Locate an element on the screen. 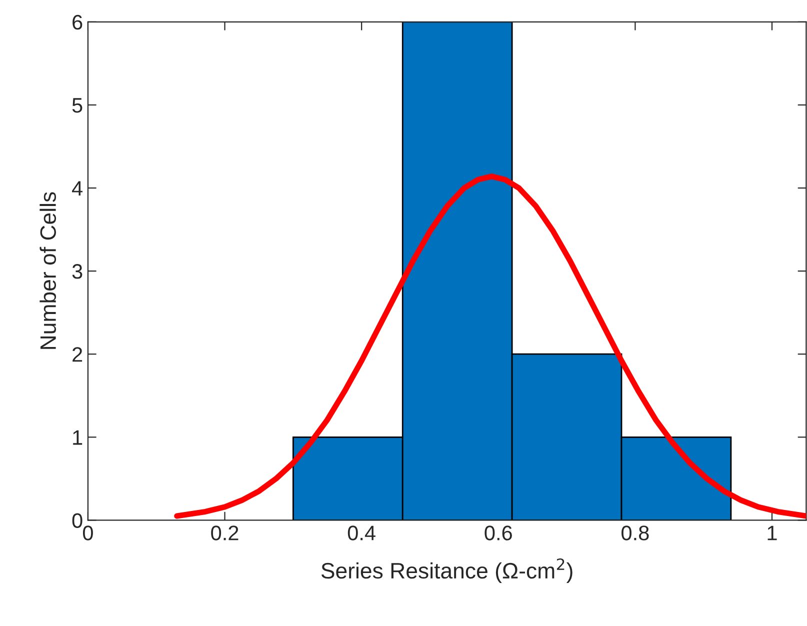  y-tick-label: 3 is located at coordinates (77, 271).